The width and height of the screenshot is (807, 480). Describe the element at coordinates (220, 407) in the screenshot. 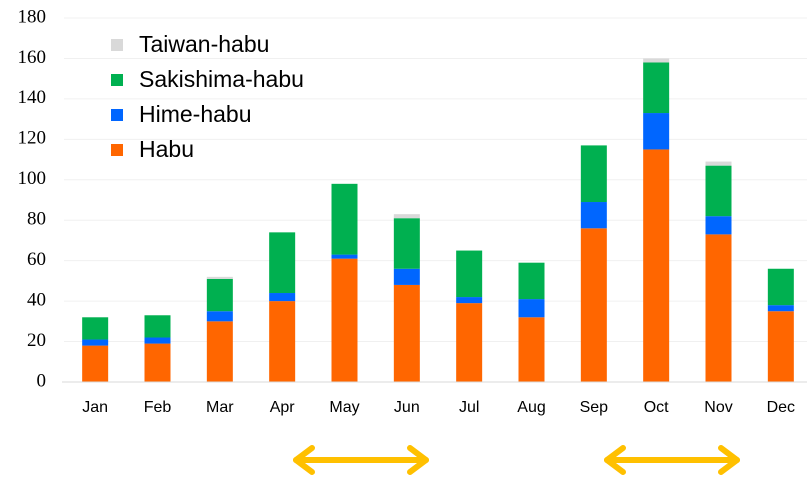

I see `x-tick-label: Mar` at that location.